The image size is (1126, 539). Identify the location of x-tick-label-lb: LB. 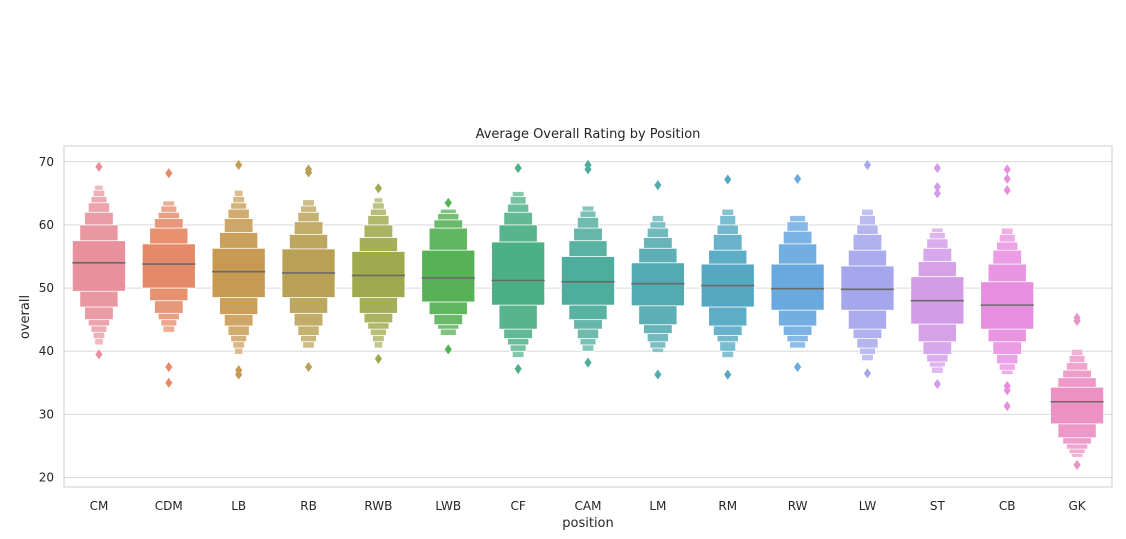
(238, 506).